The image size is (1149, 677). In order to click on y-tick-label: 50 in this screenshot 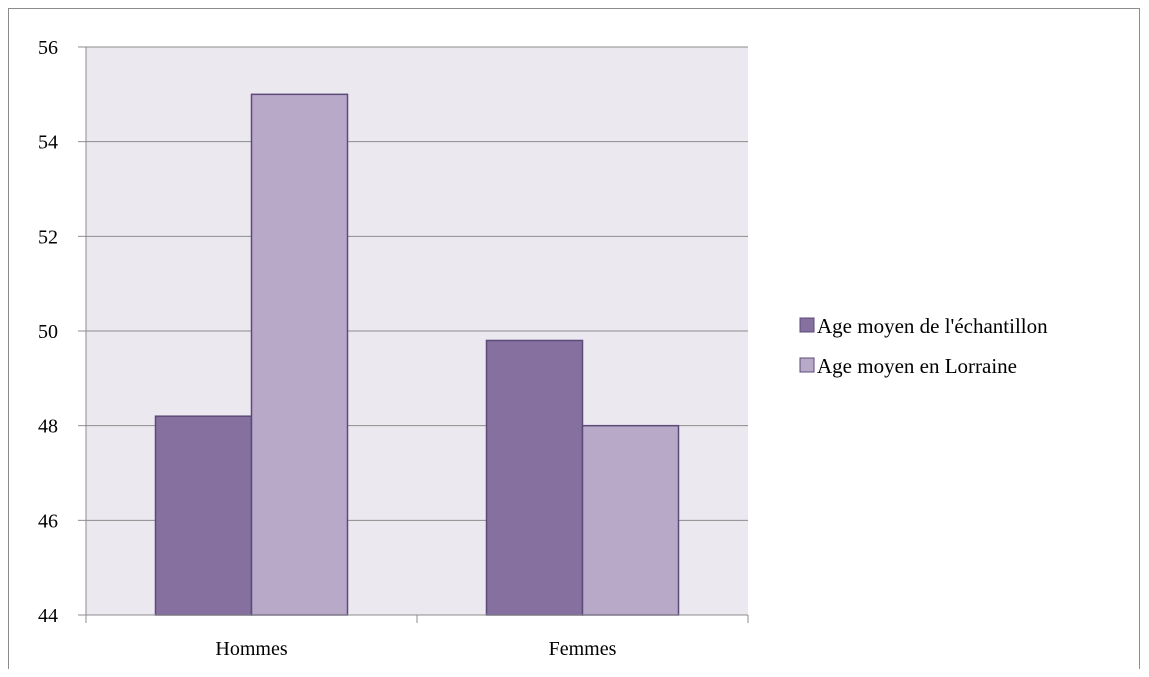, I will do `click(48, 332)`.